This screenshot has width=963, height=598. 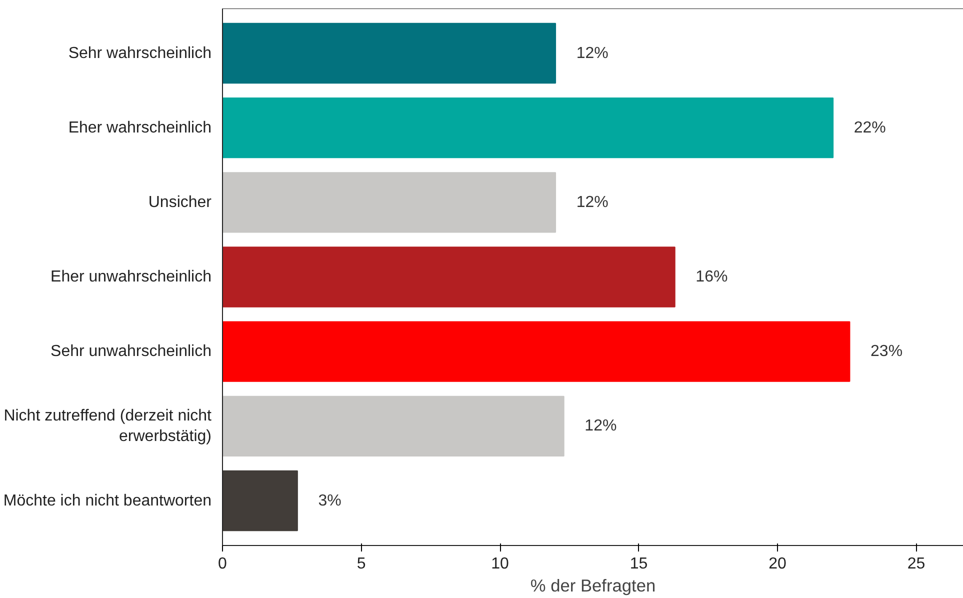 What do you see at coordinates (916, 564) in the screenshot?
I see `x-tick-label: 25` at bounding box center [916, 564].